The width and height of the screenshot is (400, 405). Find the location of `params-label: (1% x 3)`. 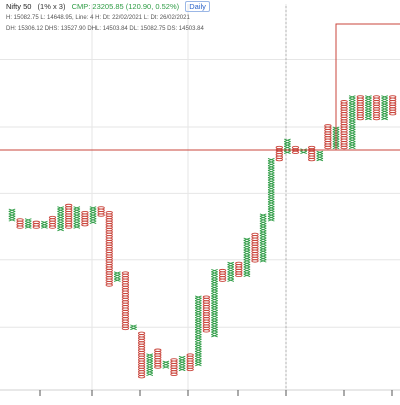

params-label: (1% x 3) is located at coordinates (51, 6).